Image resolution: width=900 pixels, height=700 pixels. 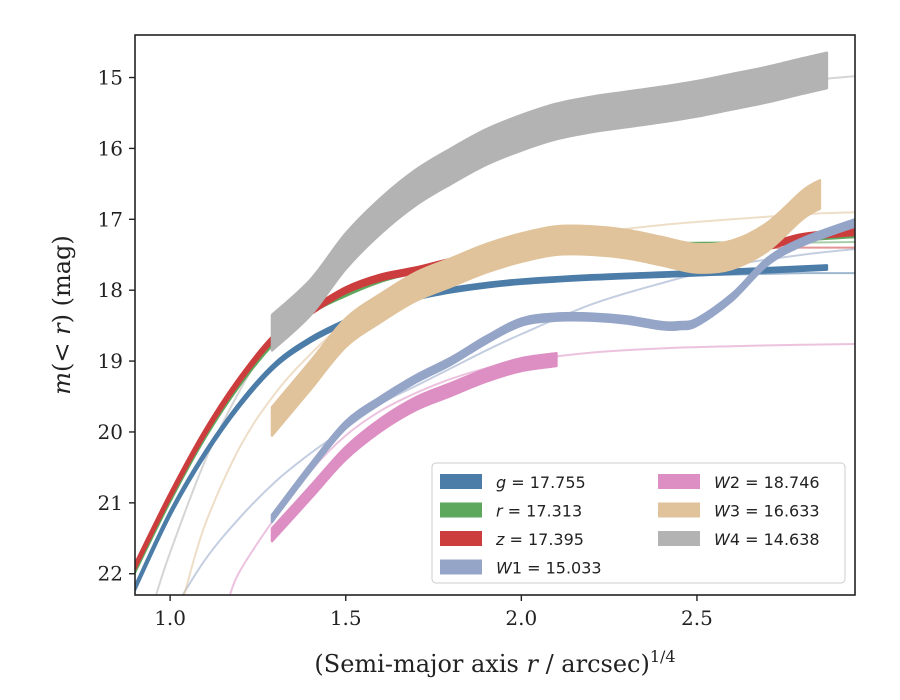 What do you see at coordinates (494, 662) in the screenshot?
I see `x-axis-label: (Semi-major axis r / arcsec)1/4` at bounding box center [494, 662].